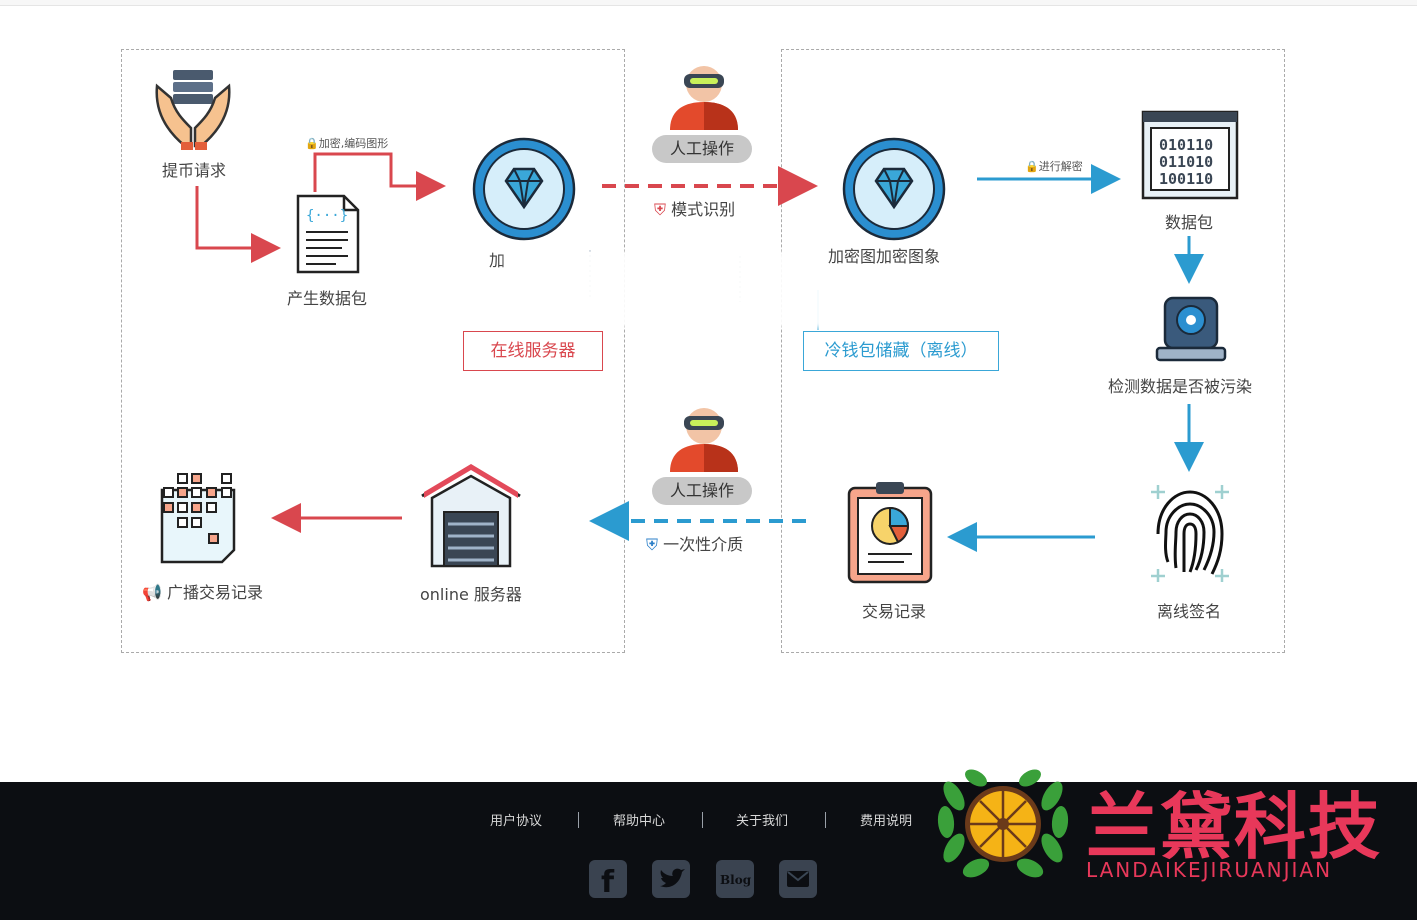 The width and height of the screenshot is (1417, 920). Describe the element at coordinates (762, 821) in the screenshot. I see `footer-link-about-us: 关于我们` at that location.